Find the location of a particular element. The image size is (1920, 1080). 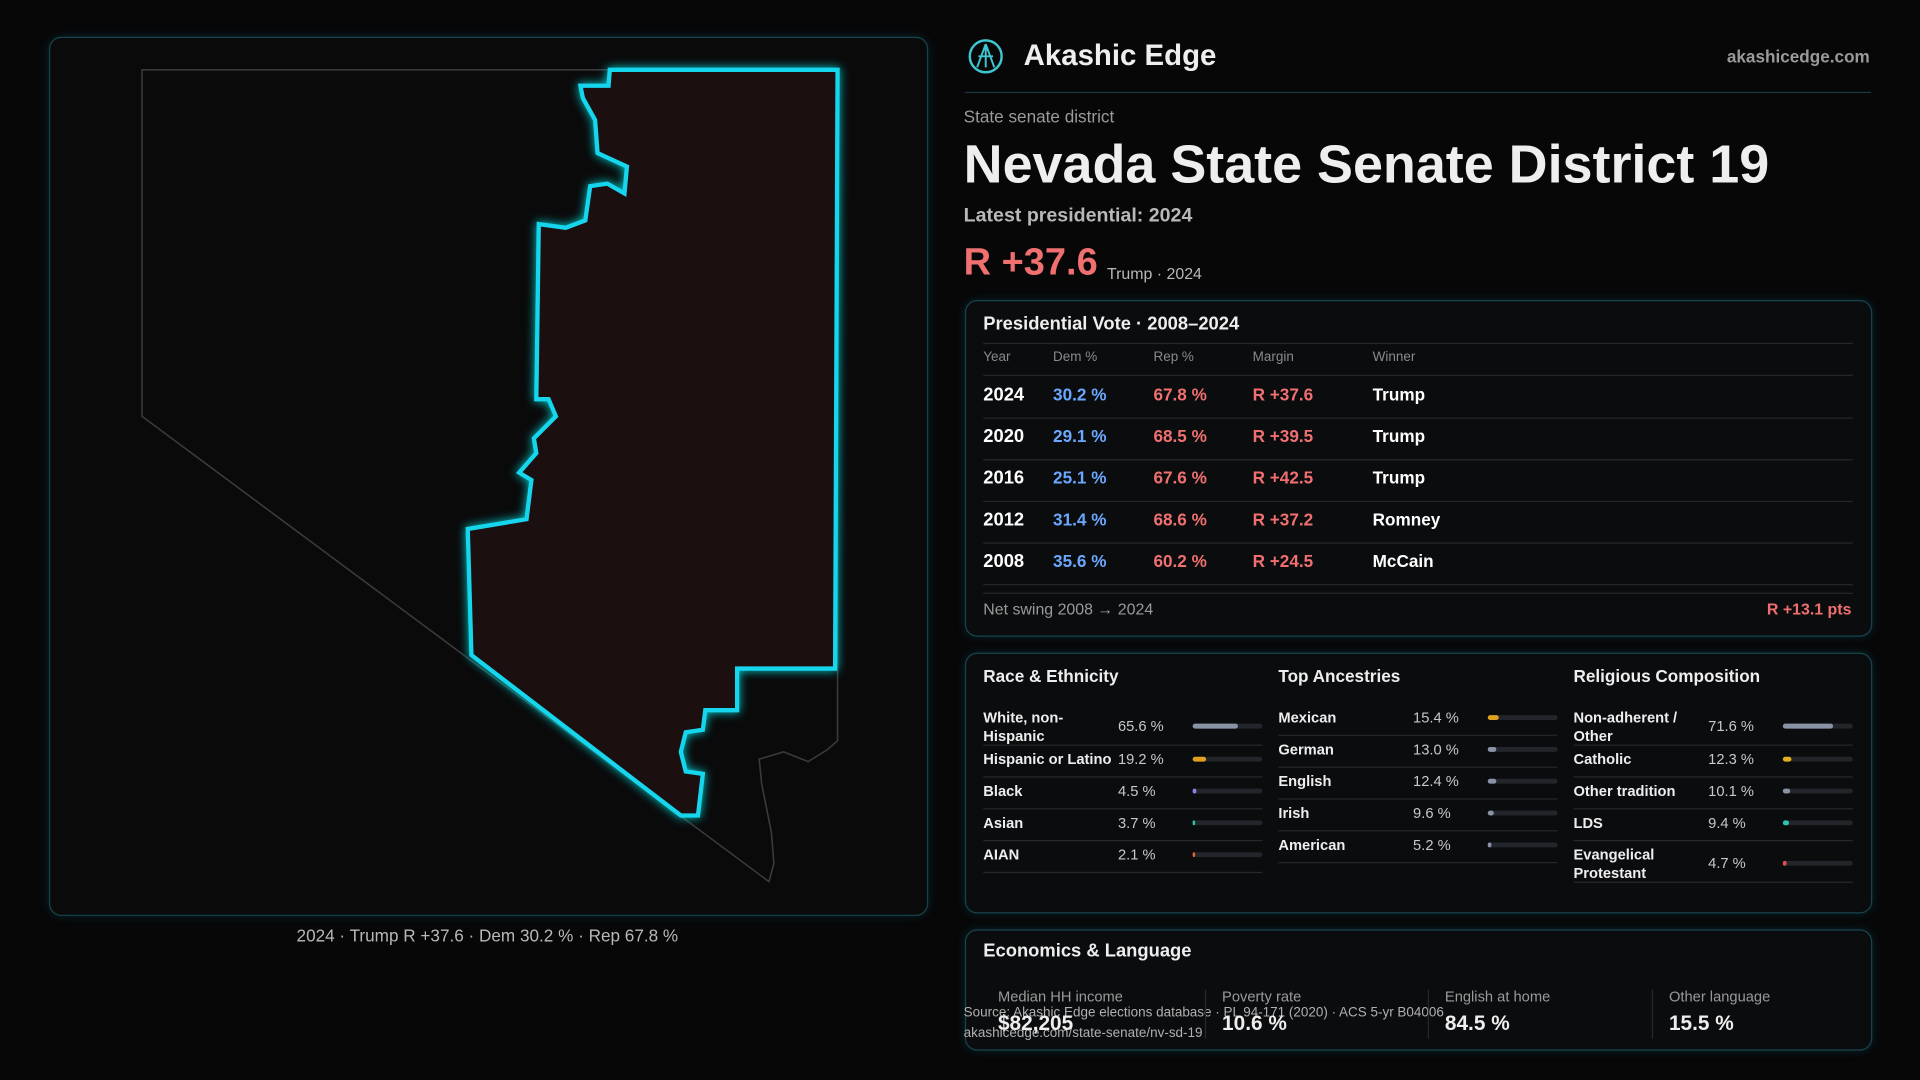

row-value: 5.2 % is located at coordinates (1432, 845).